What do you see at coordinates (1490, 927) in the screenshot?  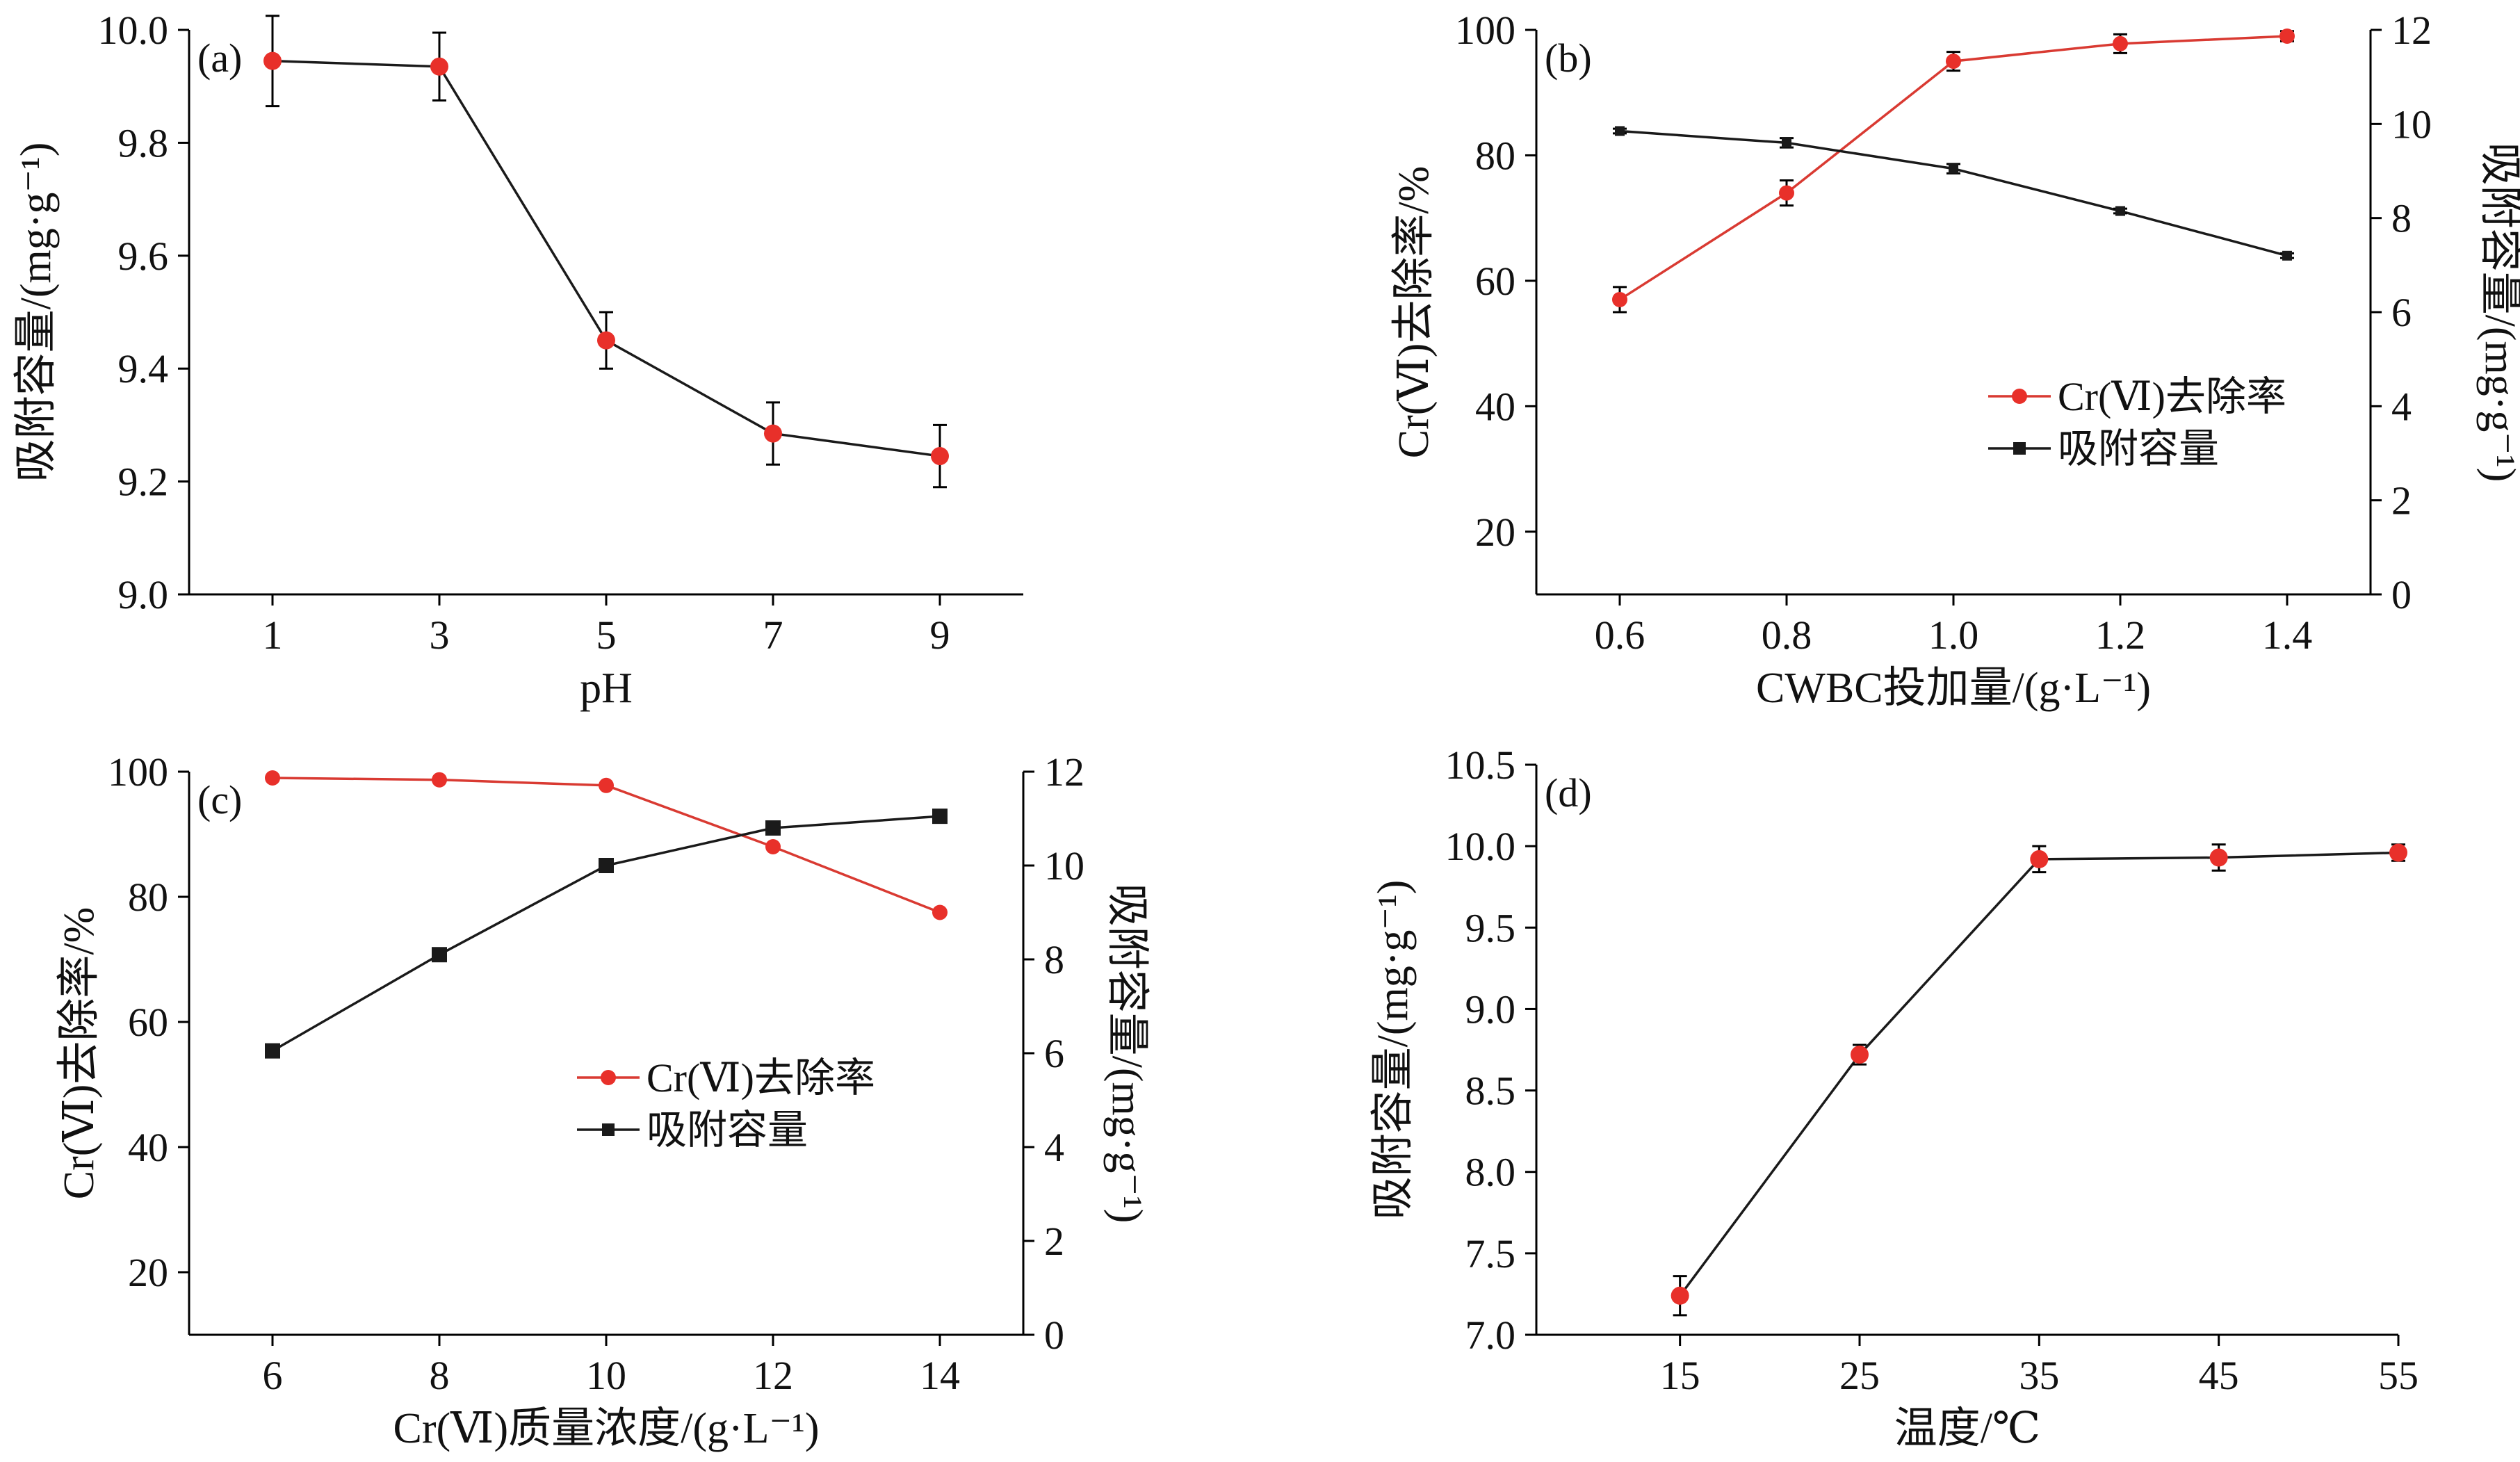 I see `y-tick-label-left: 9.5` at bounding box center [1490, 927].